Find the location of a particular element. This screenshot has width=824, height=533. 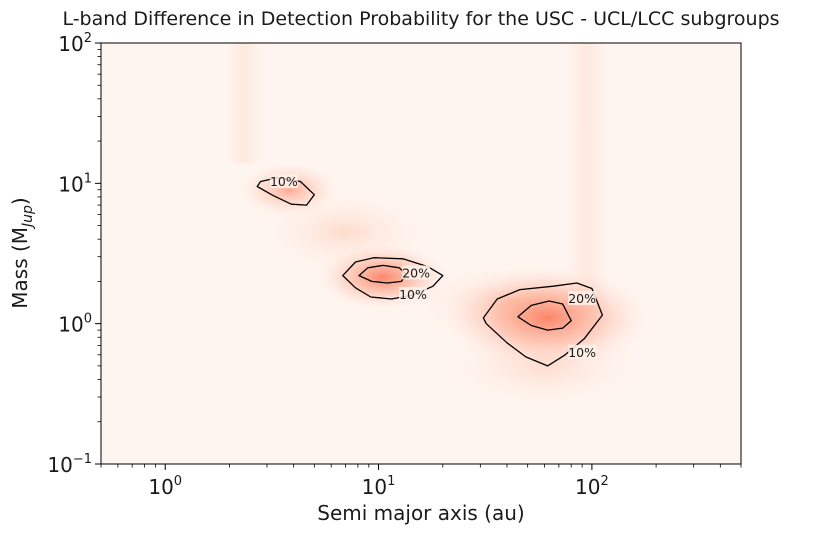

y-axis-label-main: Mass (M is located at coordinates (20, 268).